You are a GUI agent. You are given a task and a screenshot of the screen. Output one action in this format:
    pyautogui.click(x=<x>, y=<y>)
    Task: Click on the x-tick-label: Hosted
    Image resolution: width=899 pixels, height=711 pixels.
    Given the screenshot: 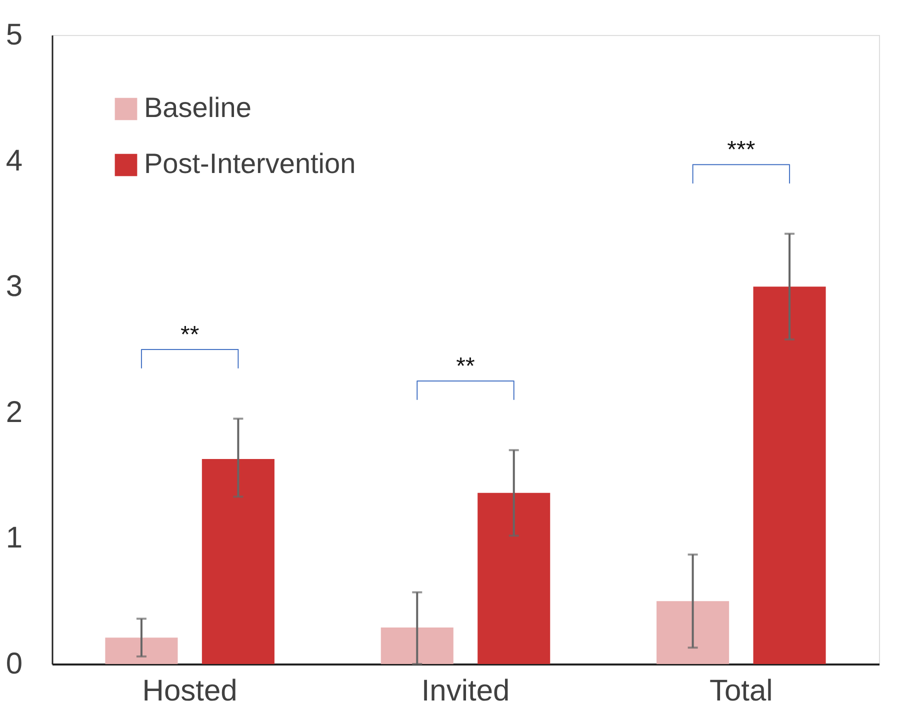 What is the action you would take?
    pyautogui.click(x=190, y=691)
    